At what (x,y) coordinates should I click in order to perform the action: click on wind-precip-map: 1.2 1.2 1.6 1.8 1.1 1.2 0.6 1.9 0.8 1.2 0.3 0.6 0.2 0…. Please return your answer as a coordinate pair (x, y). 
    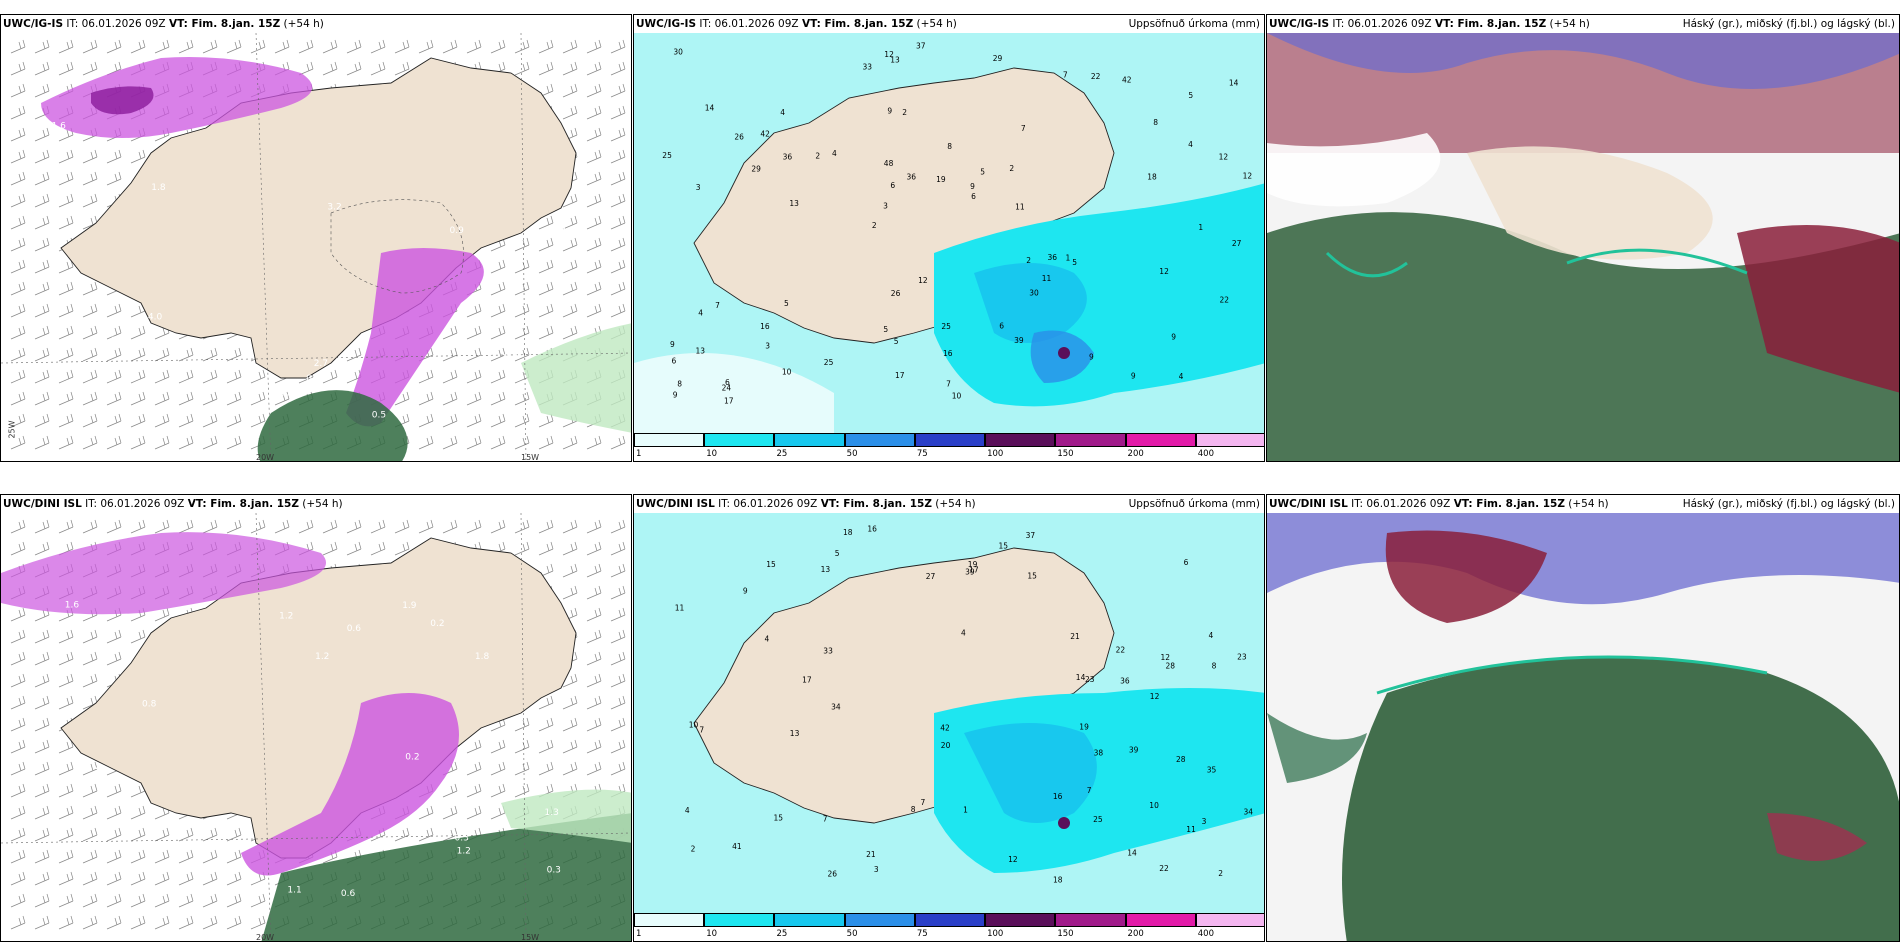
    Looking at the image, I should click on (316, 727).